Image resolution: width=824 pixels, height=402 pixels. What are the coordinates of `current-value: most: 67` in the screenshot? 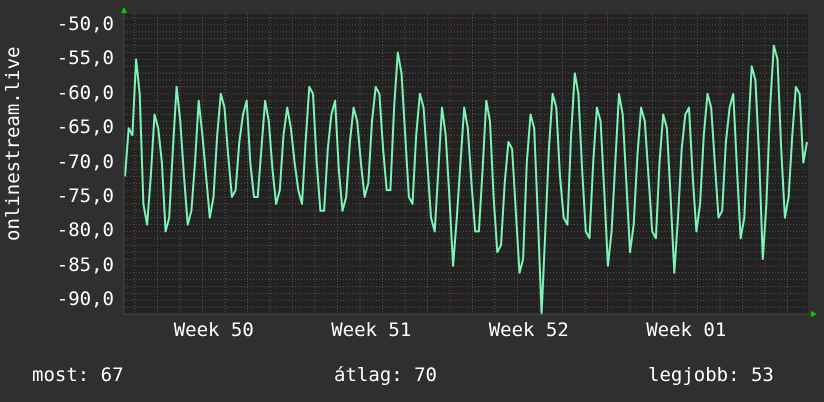 It's located at (78, 375).